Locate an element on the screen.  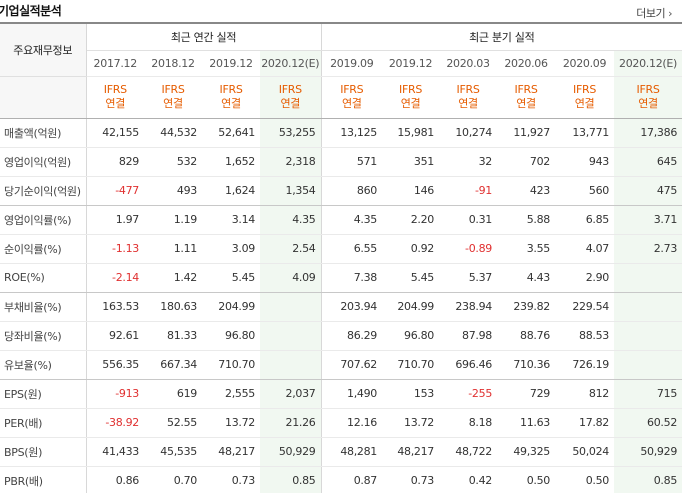
value-cell: 4.07 is located at coordinates (585, 249).